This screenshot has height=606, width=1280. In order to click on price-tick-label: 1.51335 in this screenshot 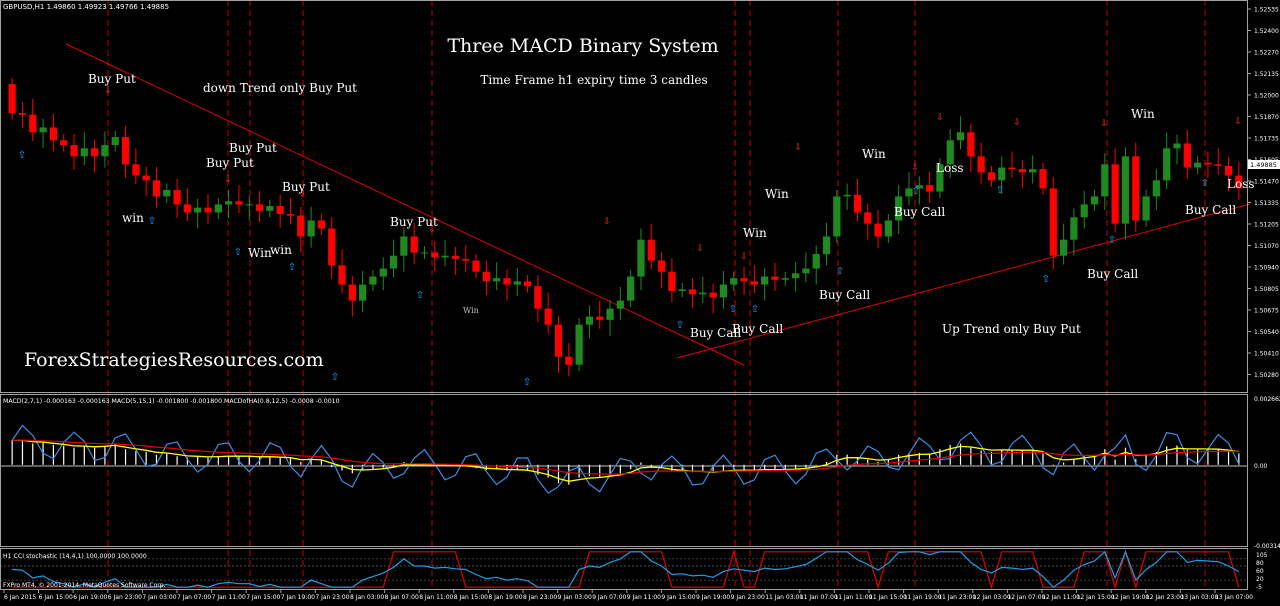, I will do `click(1266, 203)`.